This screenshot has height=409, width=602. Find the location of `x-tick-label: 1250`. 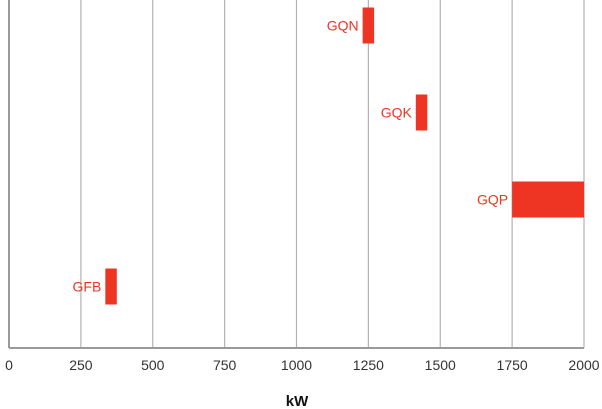

x-tick-label: 1250 is located at coordinates (368, 365).